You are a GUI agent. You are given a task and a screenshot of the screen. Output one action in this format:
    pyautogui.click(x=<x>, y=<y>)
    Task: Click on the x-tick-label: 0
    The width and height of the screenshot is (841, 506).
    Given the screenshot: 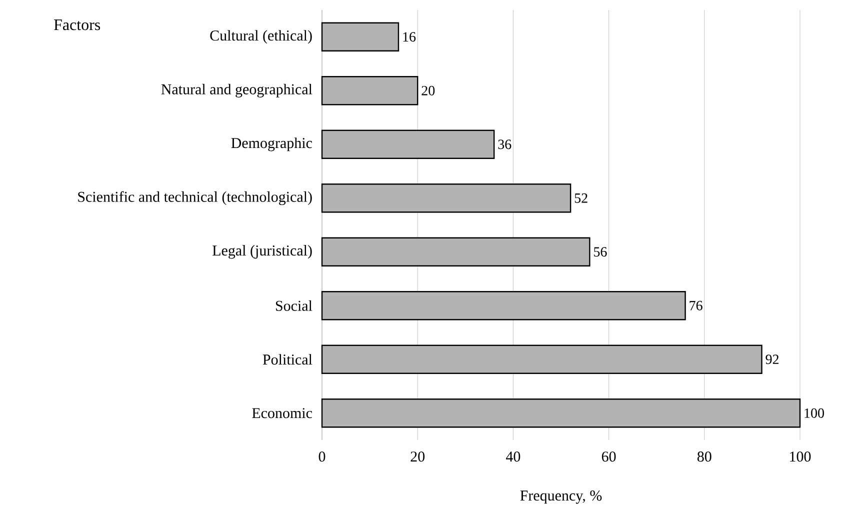 What is the action you would take?
    pyautogui.click(x=322, y=457)
    